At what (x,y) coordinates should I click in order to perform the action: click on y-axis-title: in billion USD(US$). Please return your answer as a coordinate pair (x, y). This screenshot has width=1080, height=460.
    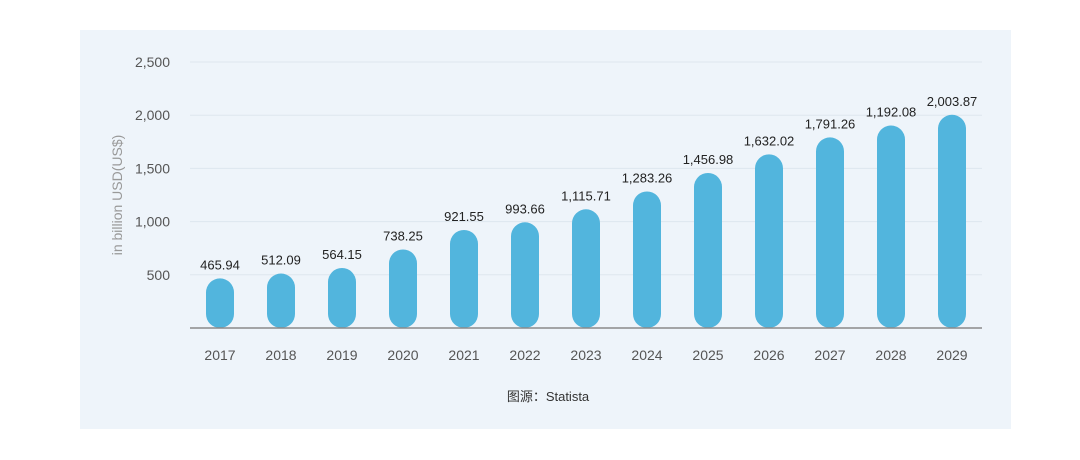
    Looking at the image, I should click on (117, 195).